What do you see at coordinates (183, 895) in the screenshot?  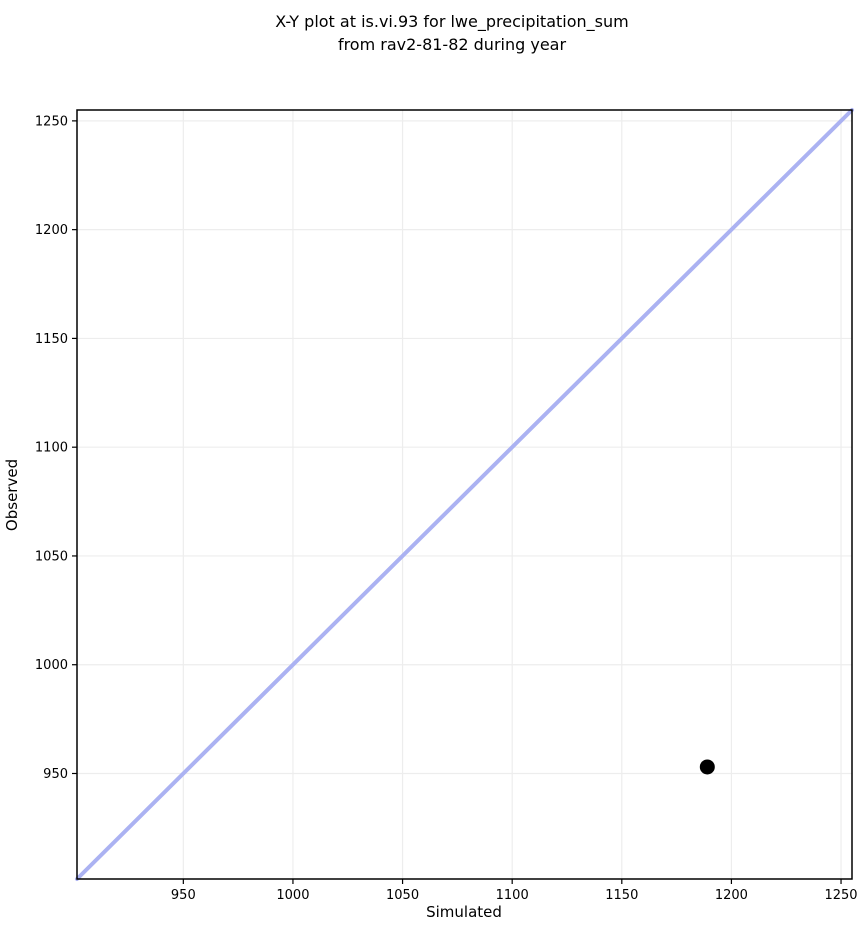 I see `x-tick-label: 950` at bounding box center [183, 895].